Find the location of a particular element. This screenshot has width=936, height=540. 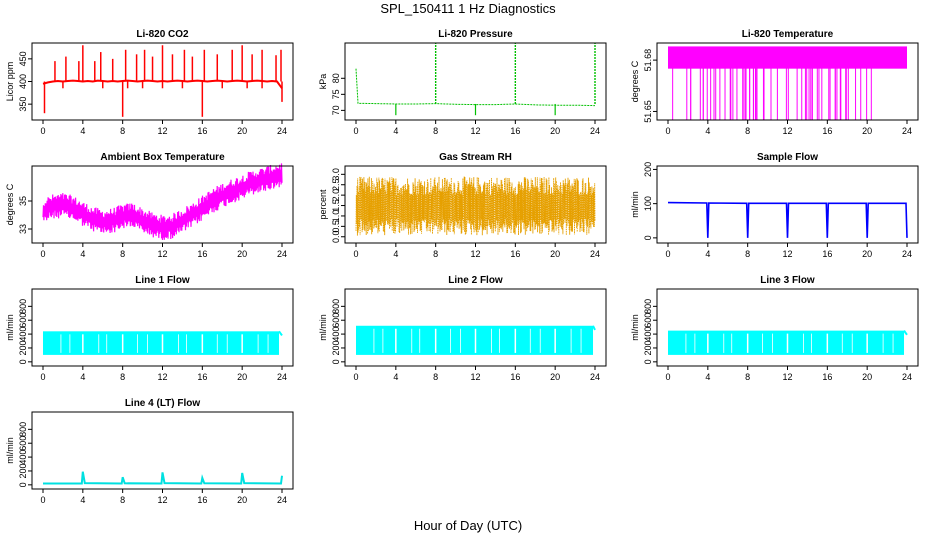

panel-title: Li-820 CO2 is located at coordinates (162, 34).